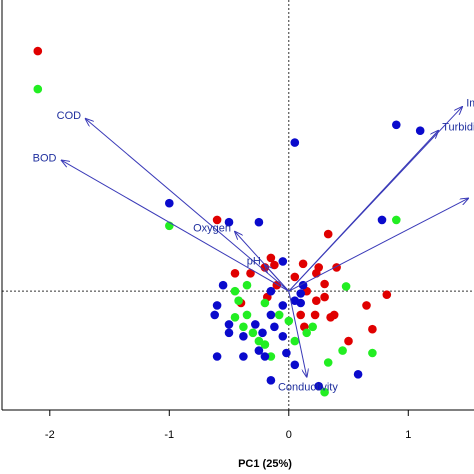  What do you see at coordinates (408, 435) in the screenshot?
I see `x-tick-label: 1` at bounding box center [408, 435].